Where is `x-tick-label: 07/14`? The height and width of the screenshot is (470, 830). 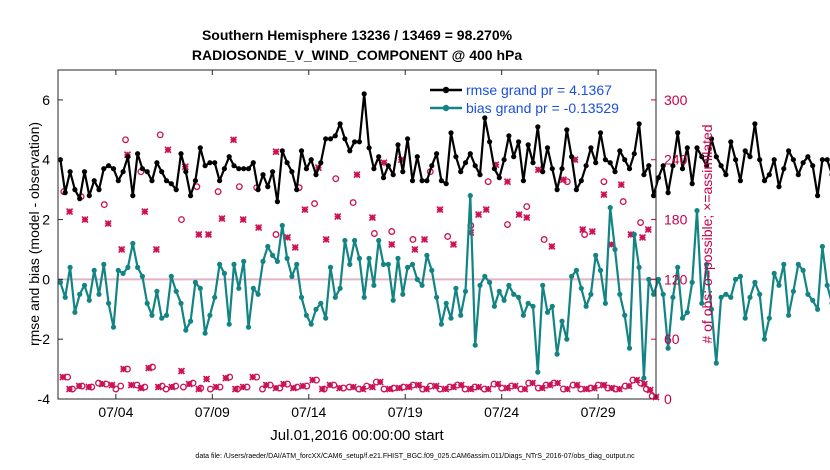 x-tick-label: 07/14 is located at coordinates (308, 412).